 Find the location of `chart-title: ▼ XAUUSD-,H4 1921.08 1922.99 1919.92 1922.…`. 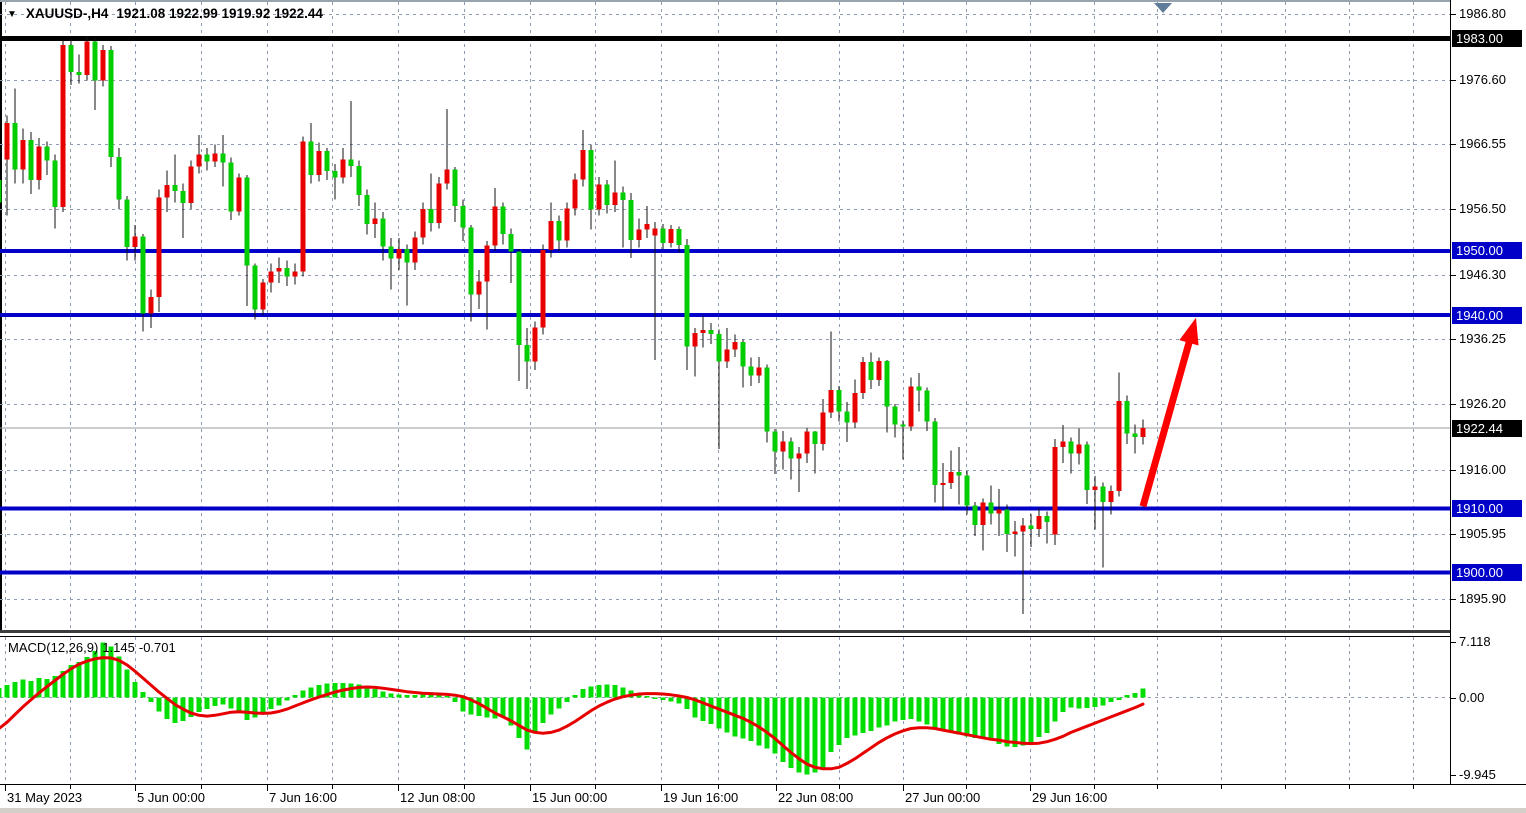

chart-title: ▼ XAUUSD-,H4 1921.08 1922.99 1919.92 1922.… is located at coordinates (165, 13).